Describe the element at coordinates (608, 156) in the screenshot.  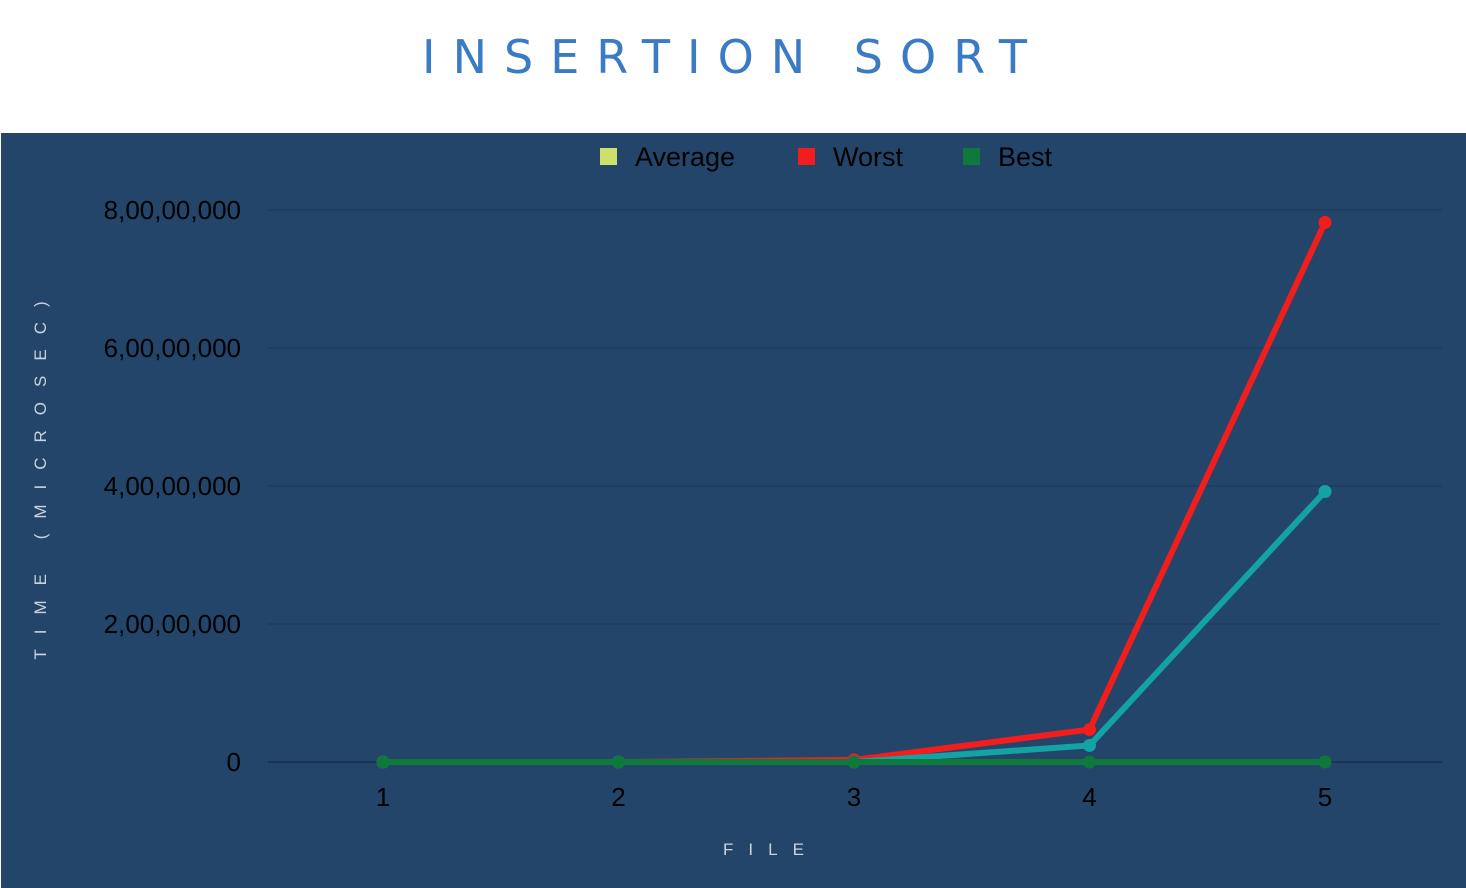
I see `legend-swatch-average` at that location.